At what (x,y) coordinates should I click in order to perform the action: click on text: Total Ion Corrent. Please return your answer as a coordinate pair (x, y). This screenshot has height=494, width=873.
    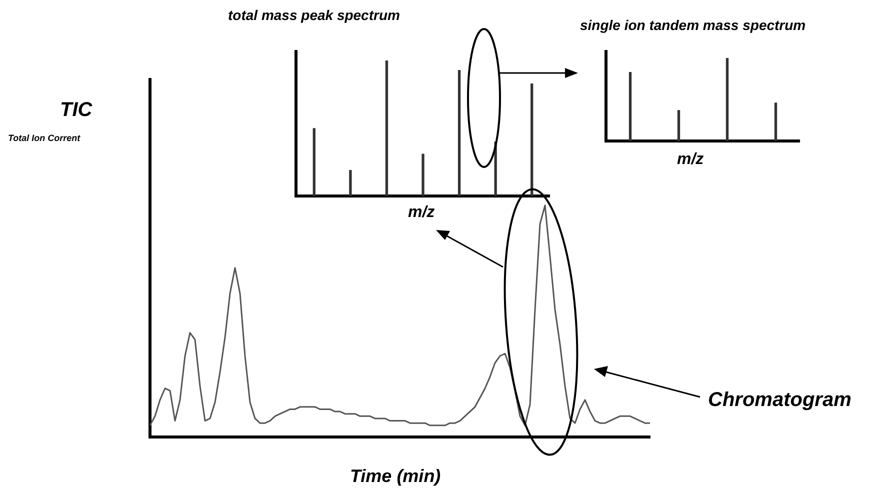
    Looking at the image, I should click on (44, 138).